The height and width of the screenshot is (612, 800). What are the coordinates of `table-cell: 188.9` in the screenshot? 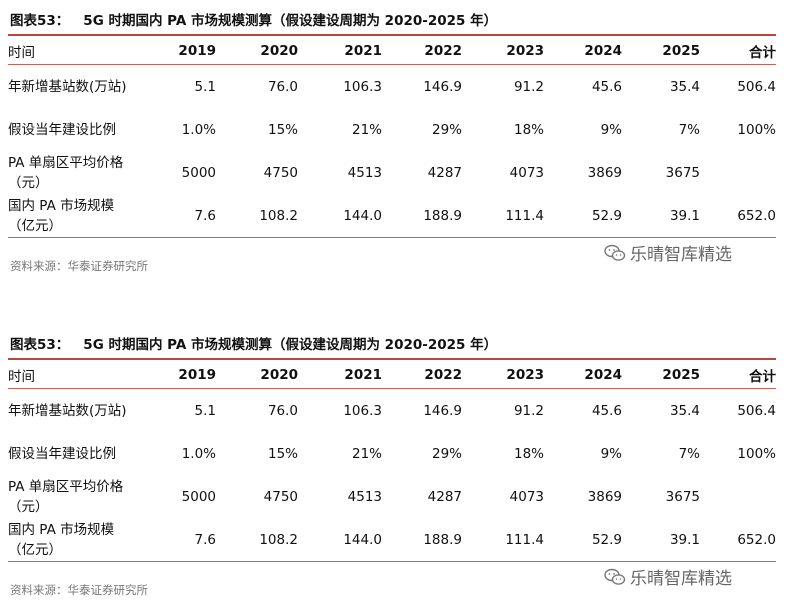 It's located at (442, 215).